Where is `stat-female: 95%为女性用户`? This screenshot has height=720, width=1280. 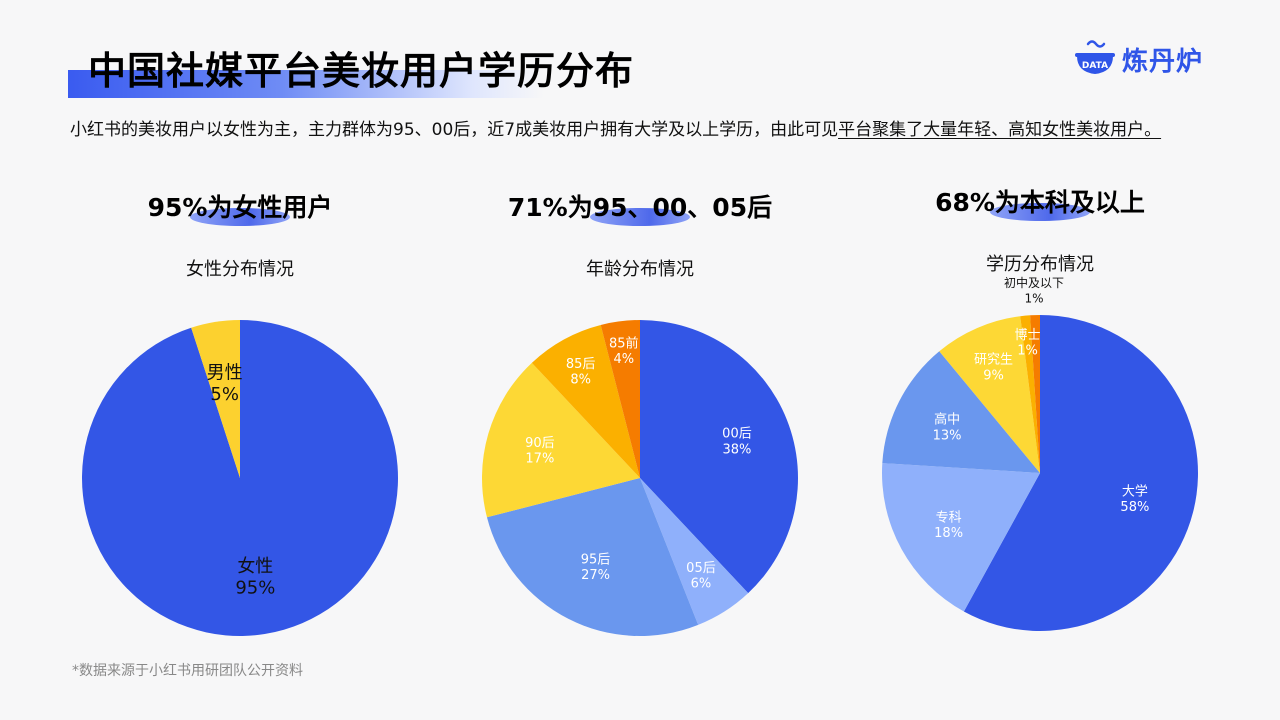
stat-female: 95%为女性用户 is located at coordinates (240, 207).